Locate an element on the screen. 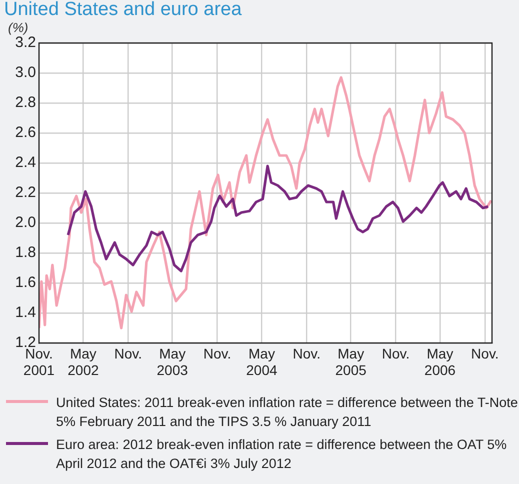  y-tick-label: 2.8 is located at coordinates (25, 103).